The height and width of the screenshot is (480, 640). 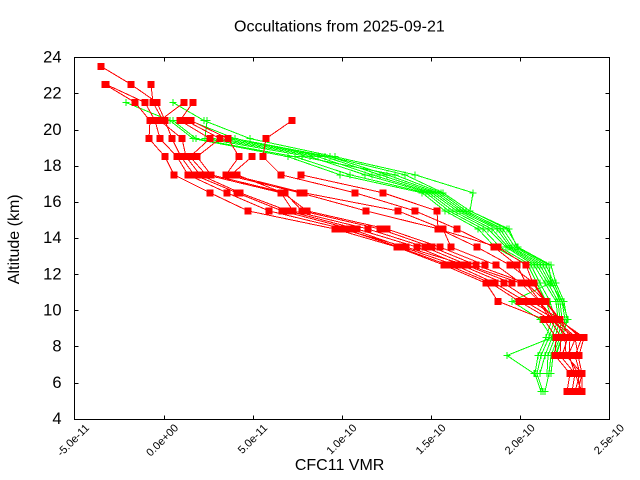 I want to click on svg-text: 8, so click(x=56, y=347).